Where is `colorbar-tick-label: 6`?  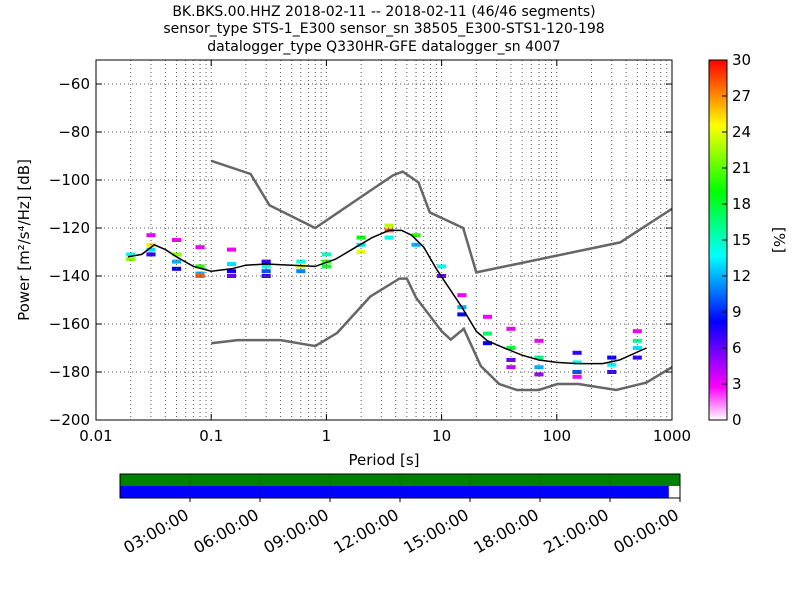
colorbar-tick-label: 6 is located at coordinates (737, 348).